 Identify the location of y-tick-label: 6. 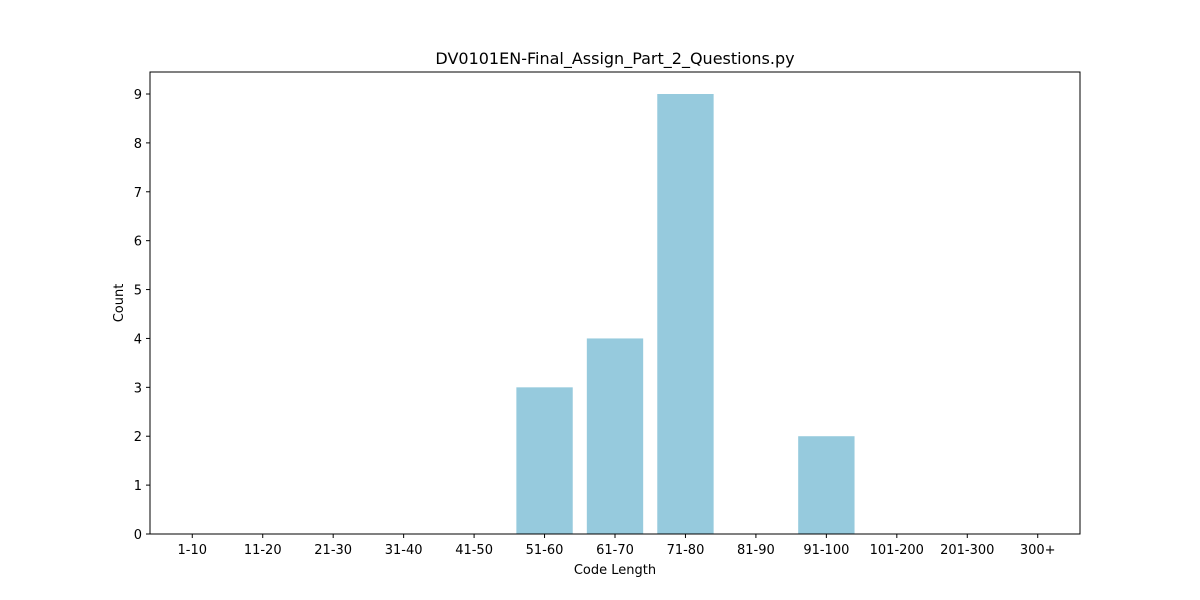
(138, 242).